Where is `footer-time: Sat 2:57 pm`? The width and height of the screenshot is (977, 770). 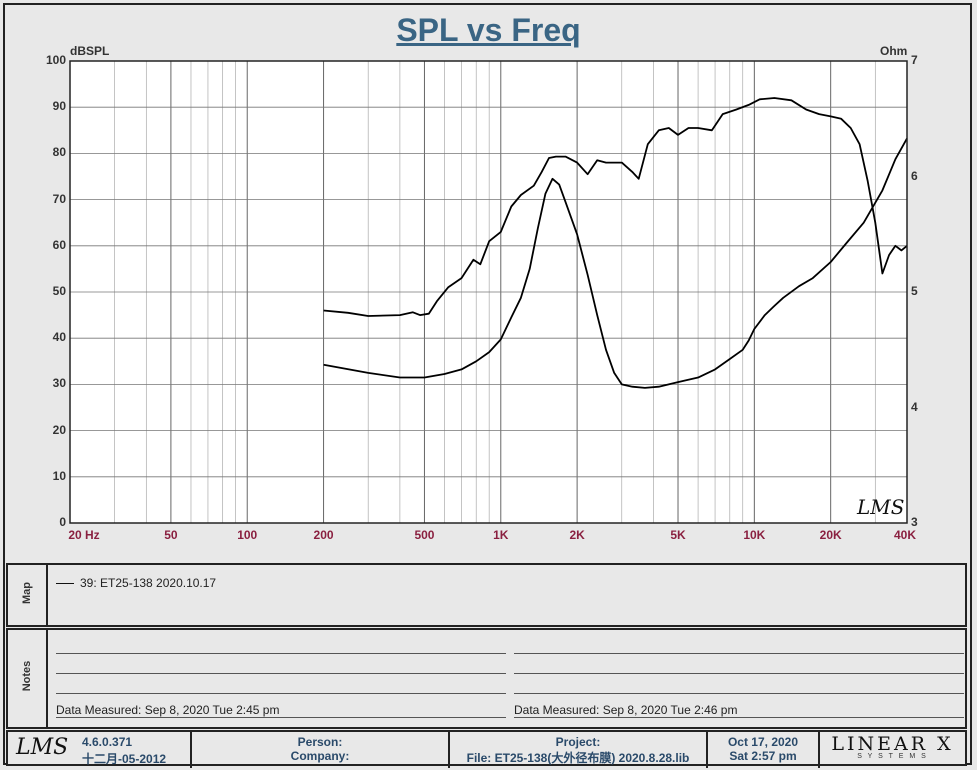
footer-time: Sat 2:57 pm is located at coordinates (763, 756).